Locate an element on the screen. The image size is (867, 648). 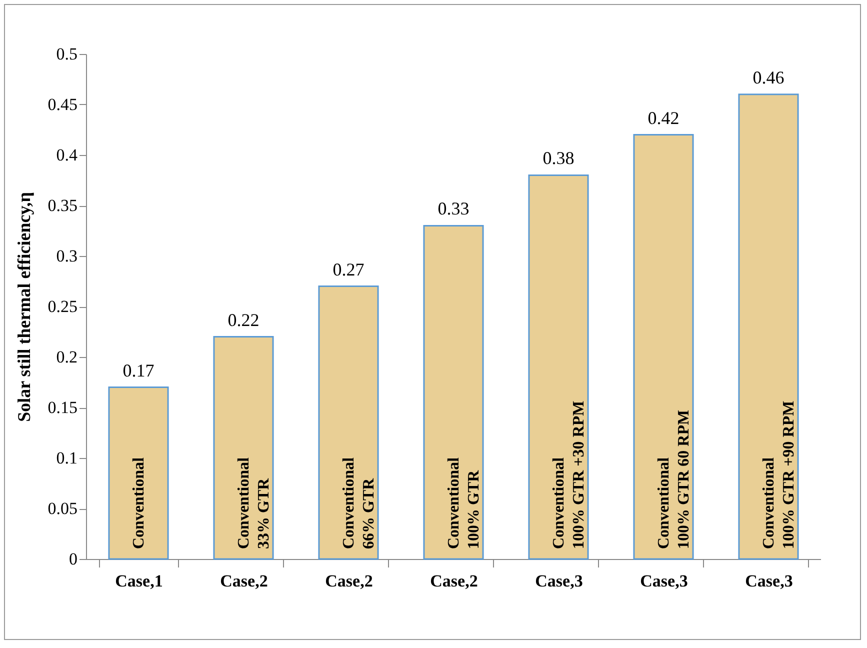
y-tick-label: 0.35 is located at coordinates (63, 205).